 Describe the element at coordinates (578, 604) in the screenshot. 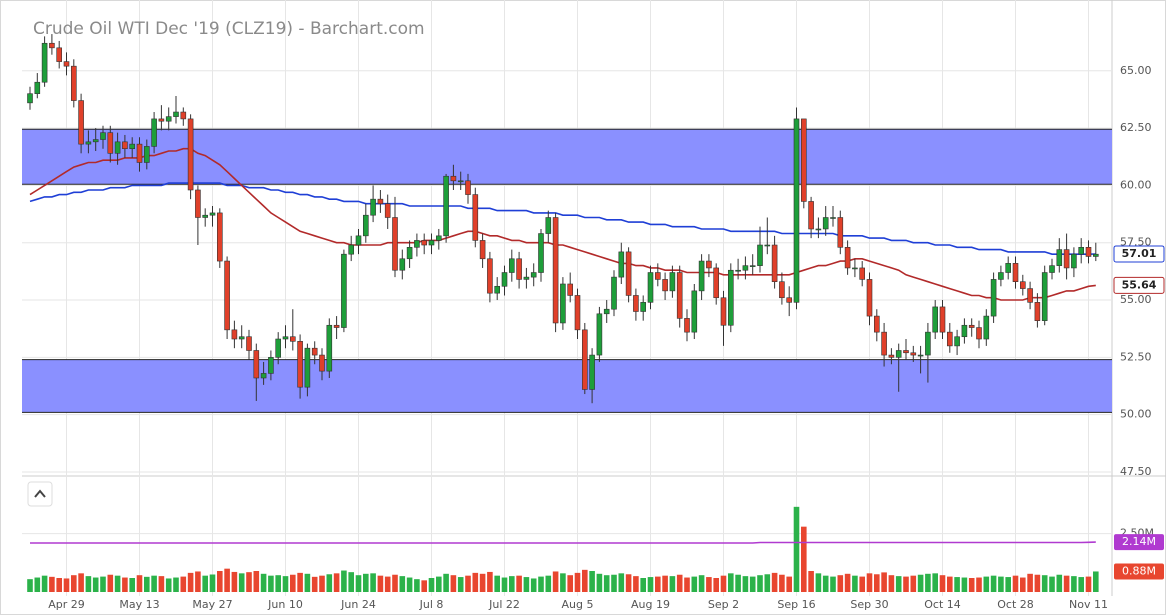

I see `x-tick-label: Aug 5` at that location.